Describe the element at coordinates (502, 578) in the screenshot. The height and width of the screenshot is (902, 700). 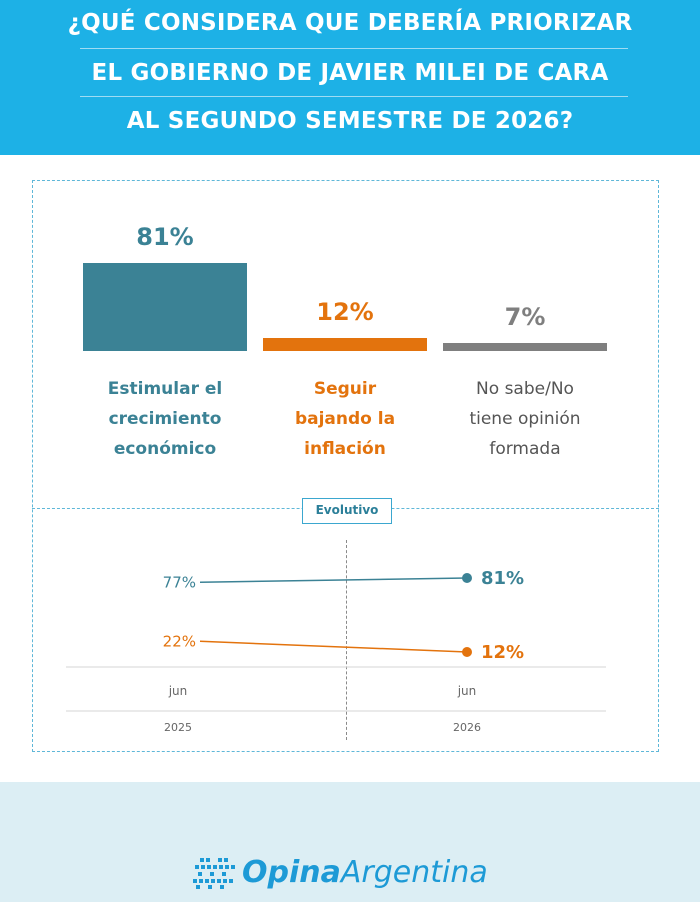
I see `series-crecimiento-end-label: 81%` at that location.